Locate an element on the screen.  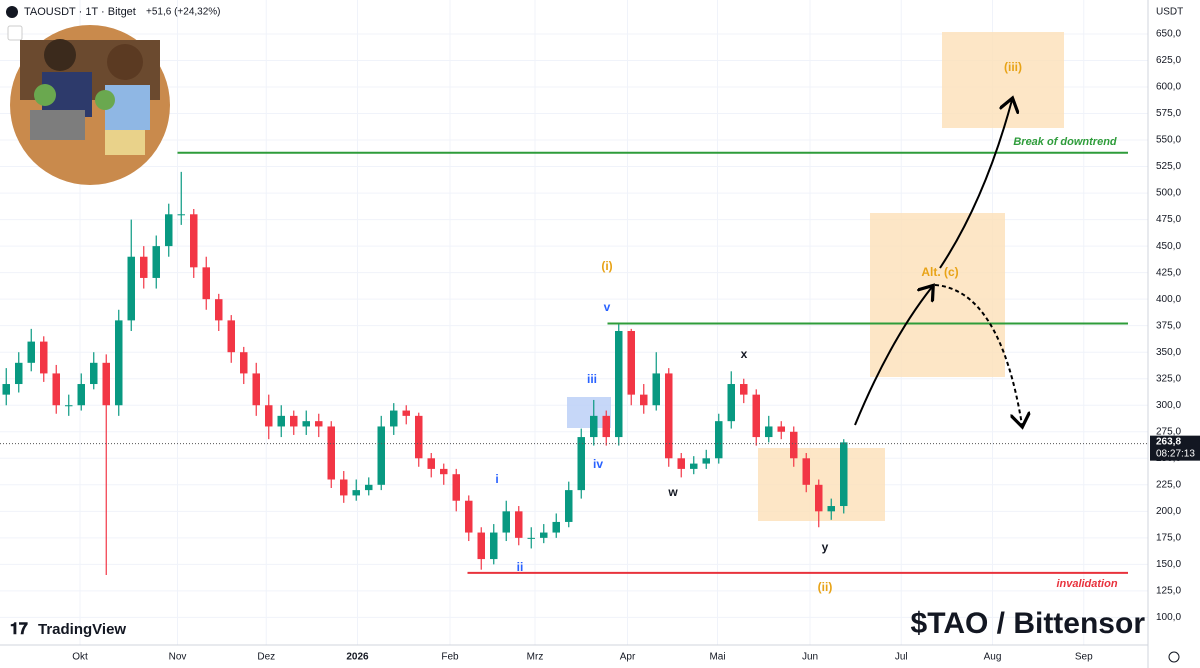
wave-label: Alt. (c) is located at coordinates (939, 272).